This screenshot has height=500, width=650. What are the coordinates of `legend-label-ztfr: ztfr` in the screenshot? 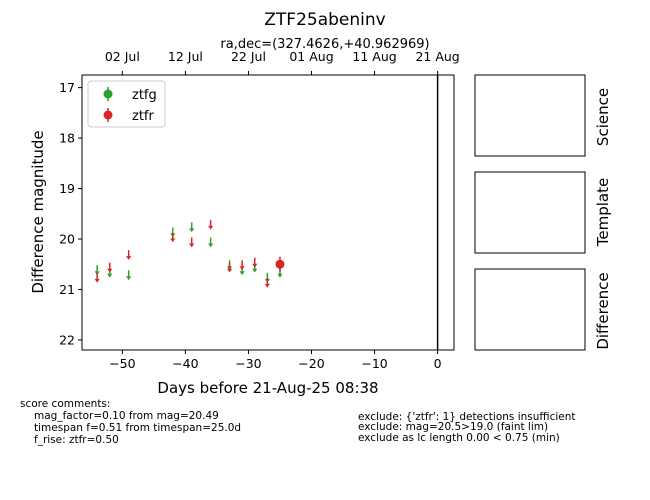 It's located at (143, 116).